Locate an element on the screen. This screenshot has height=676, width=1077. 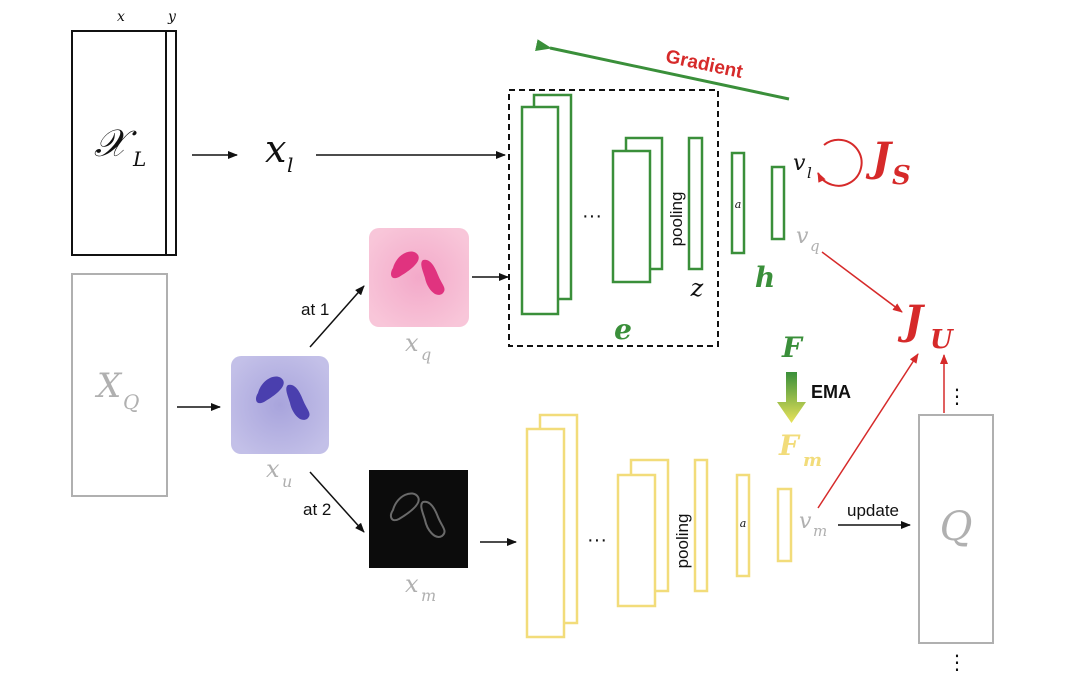
xl-subscript: l is located at coordinates (290, 165).